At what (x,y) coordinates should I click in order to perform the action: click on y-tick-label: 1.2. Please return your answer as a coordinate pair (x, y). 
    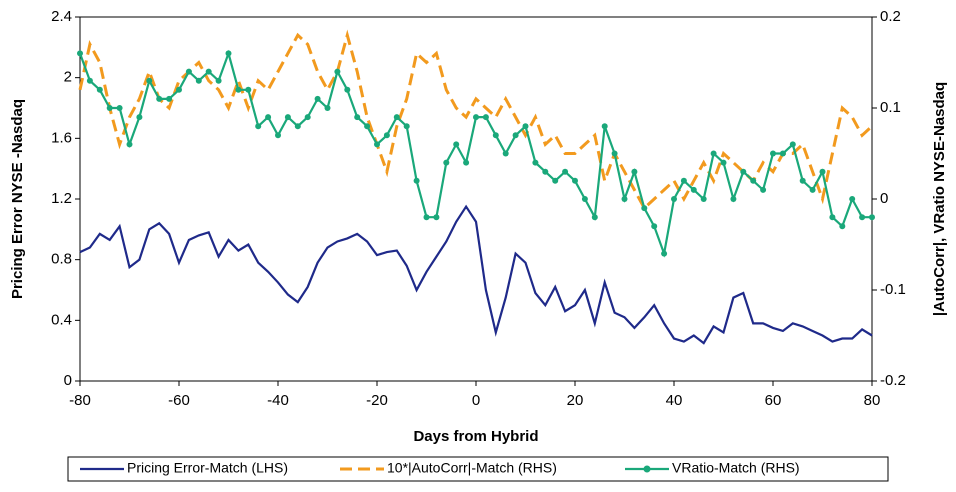
    Looking at the image, I should click on (61, 198).